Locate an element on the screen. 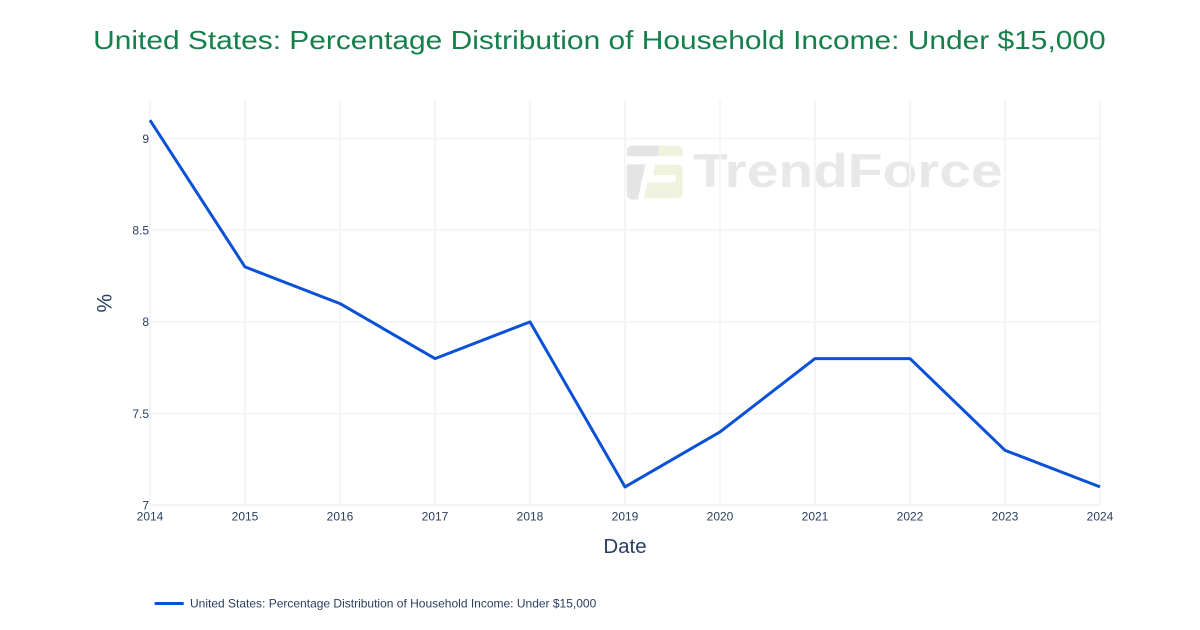  svg-text: 2021 is located at coordinates (815, 516).